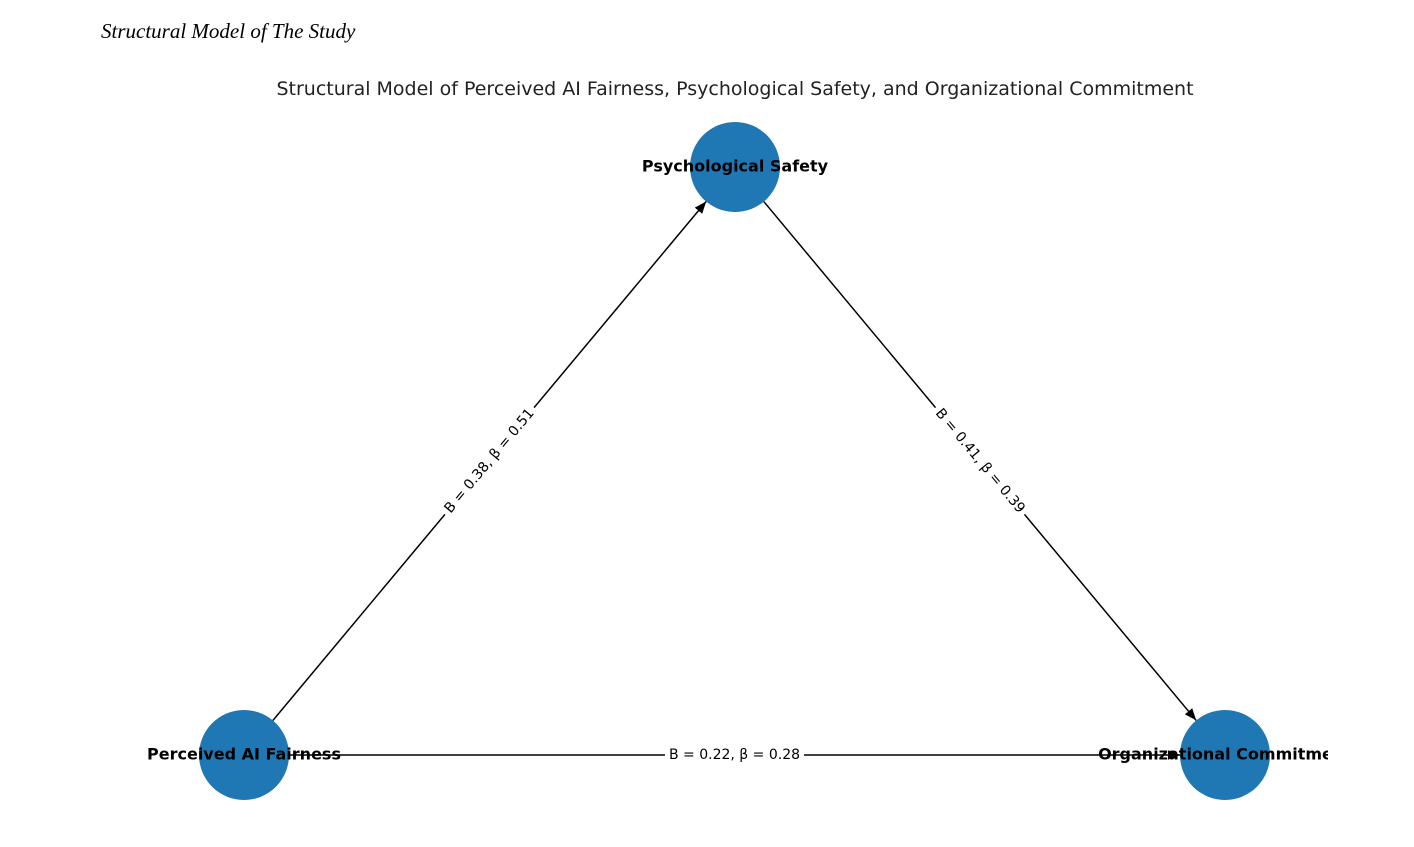  I want to click on caption: Structural Model of The Study, so click(228, 31).